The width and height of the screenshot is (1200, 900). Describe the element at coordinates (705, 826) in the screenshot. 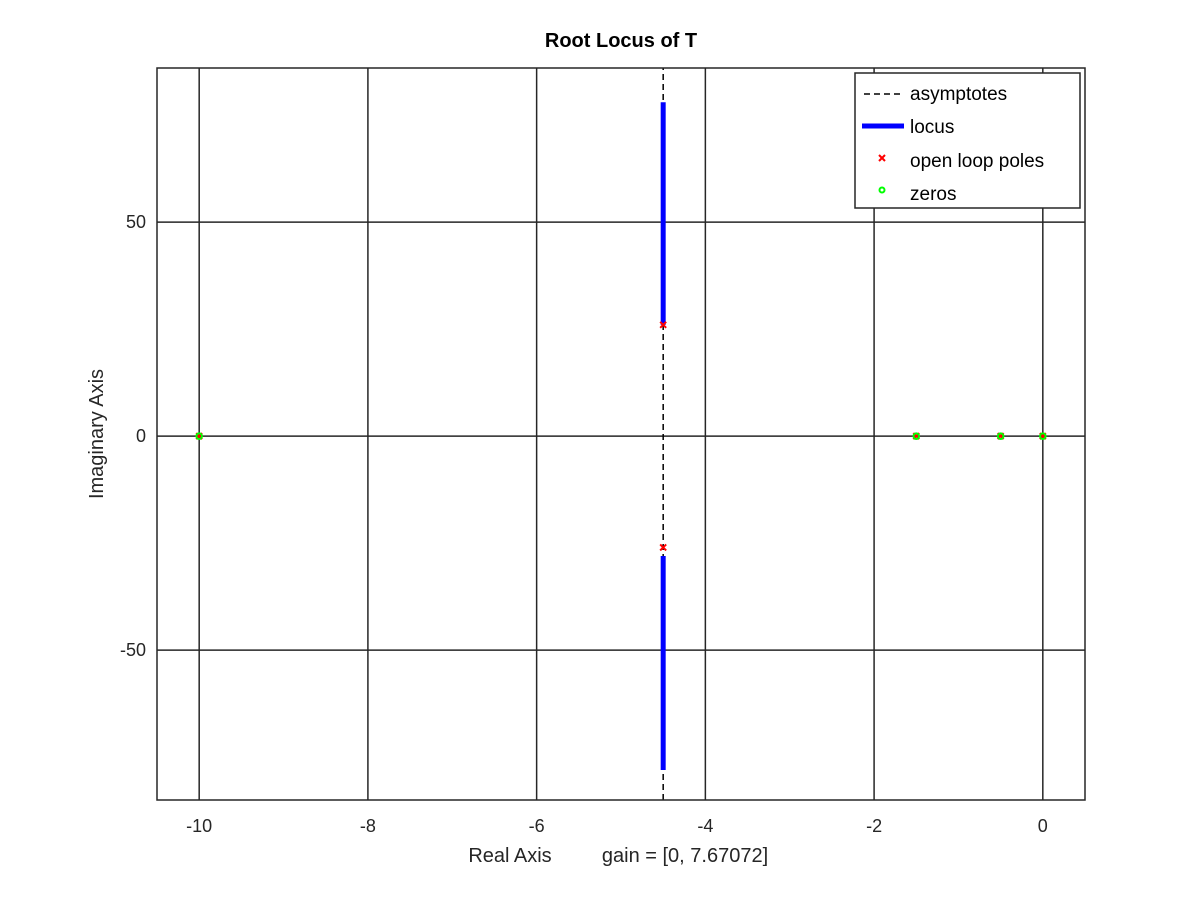

I see `x-tick-label: -4` at that location.